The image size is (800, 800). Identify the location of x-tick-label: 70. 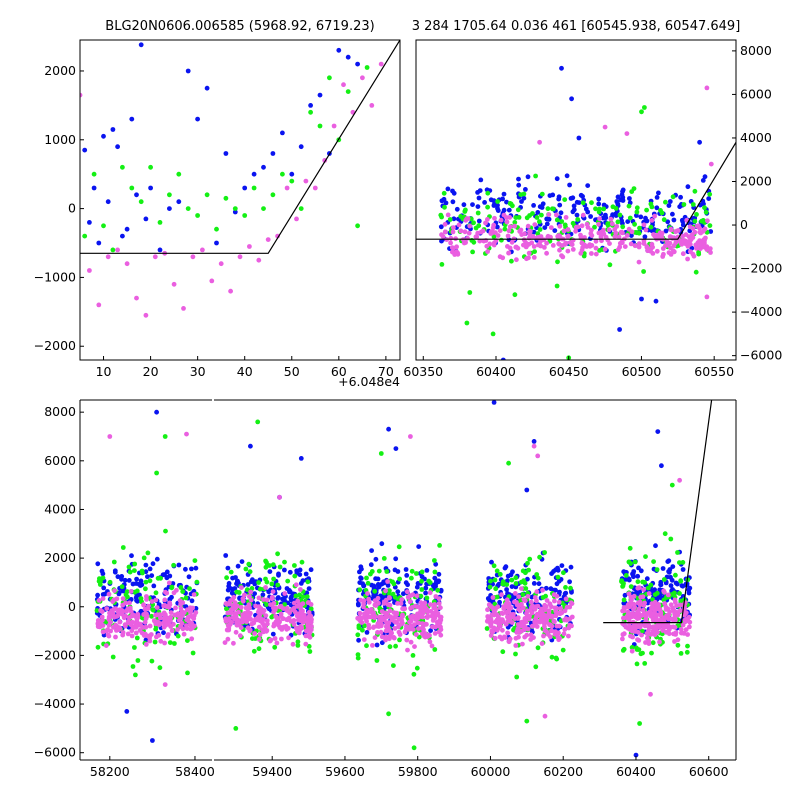
(386, 371).